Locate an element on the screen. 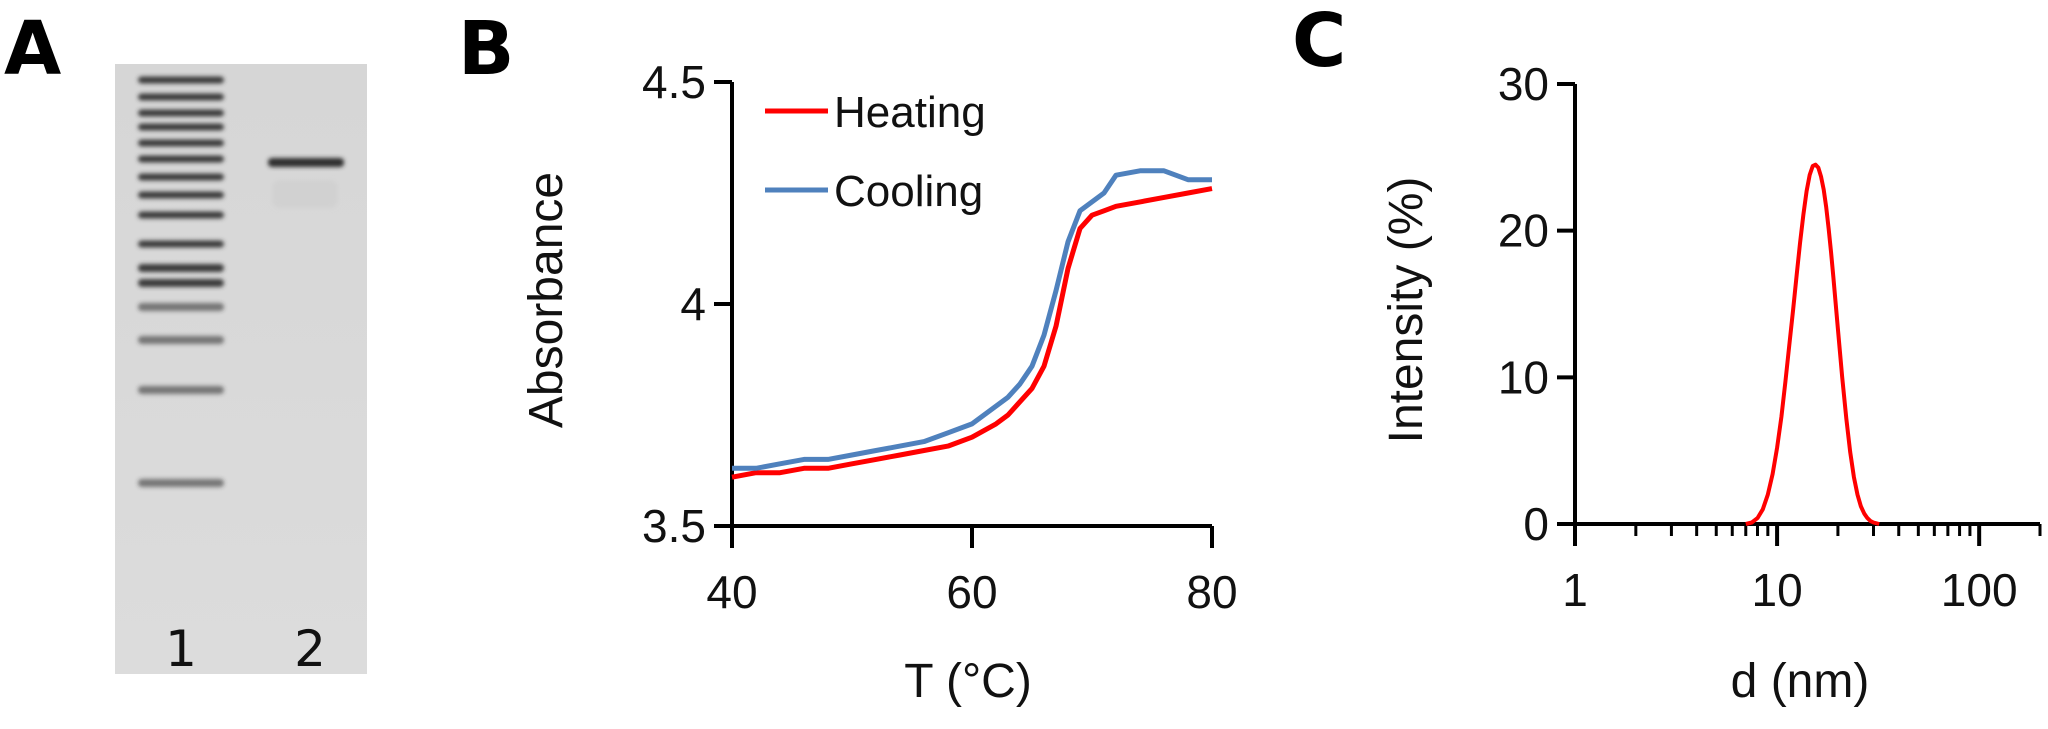  c-x-tick-label: 10 is located at coordinates (1776, 590).